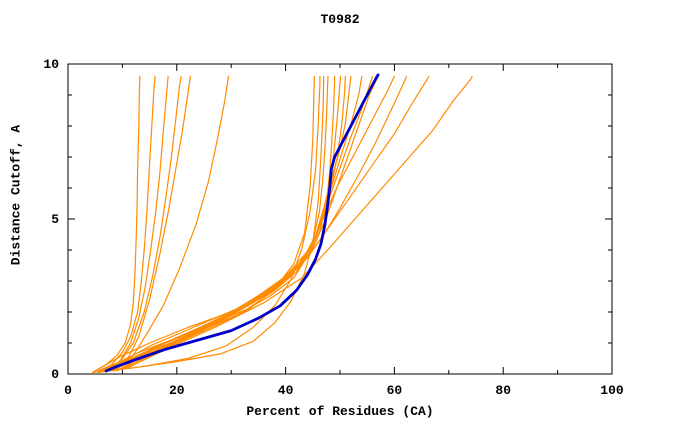  Describe the element at coordinates (503, 390) in the screenshot. I see `svg-text: 80` at that location.